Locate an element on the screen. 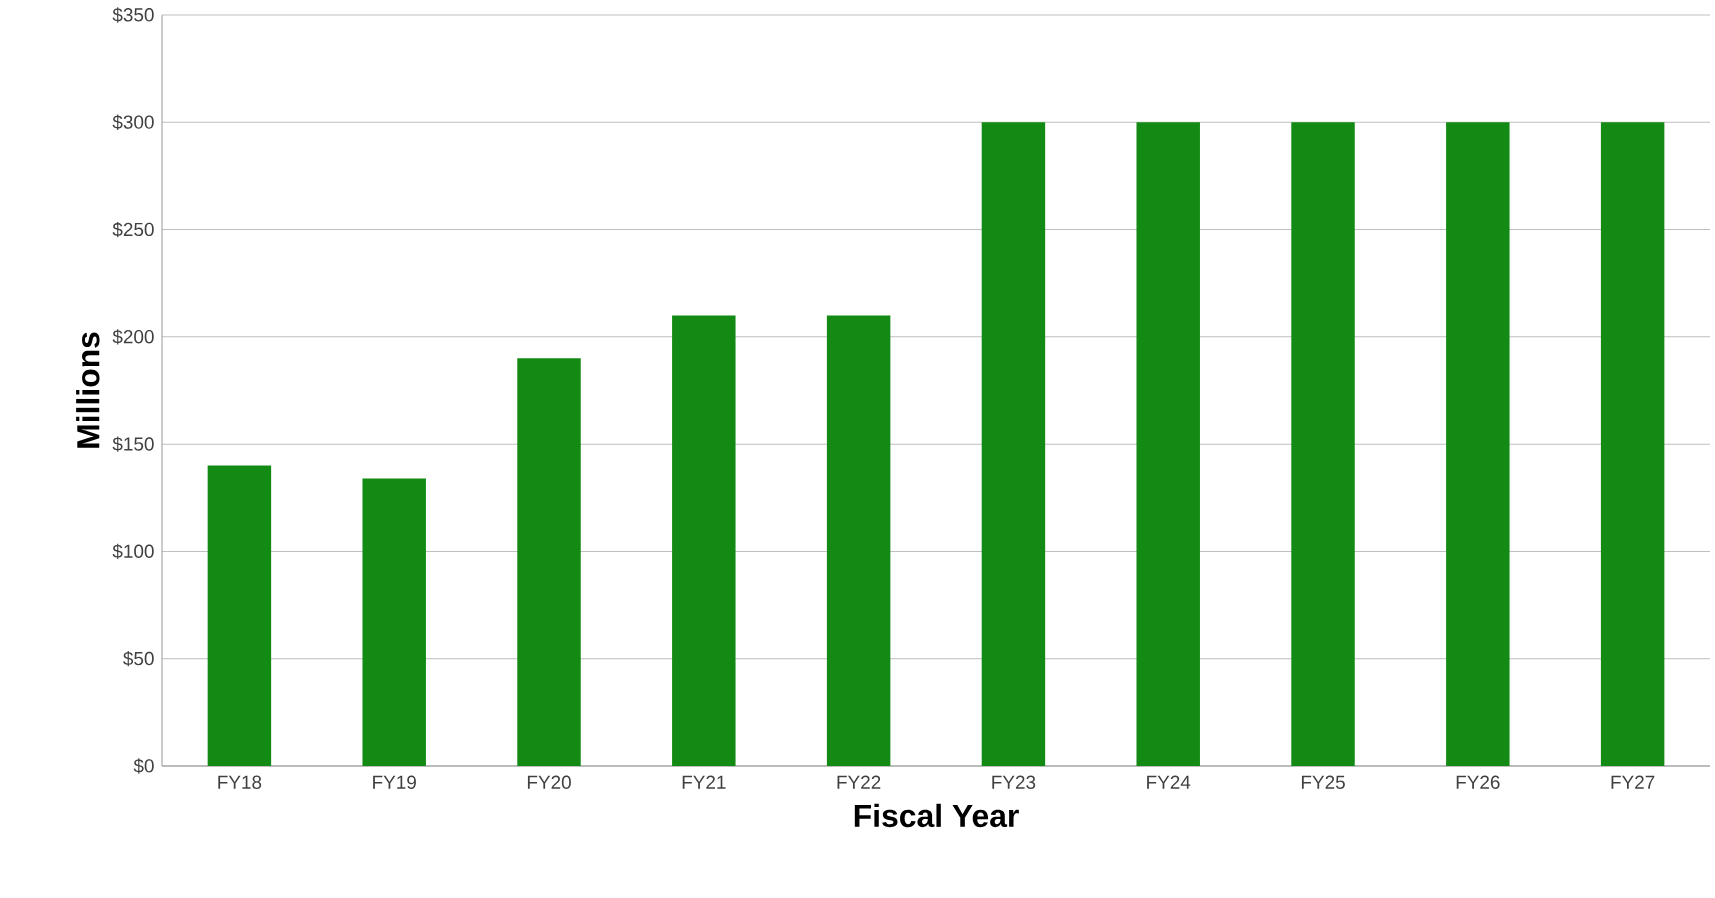 This screenshot has height=898, width=1715. y-tick-label: $350 is located at coordinates (133, 15).